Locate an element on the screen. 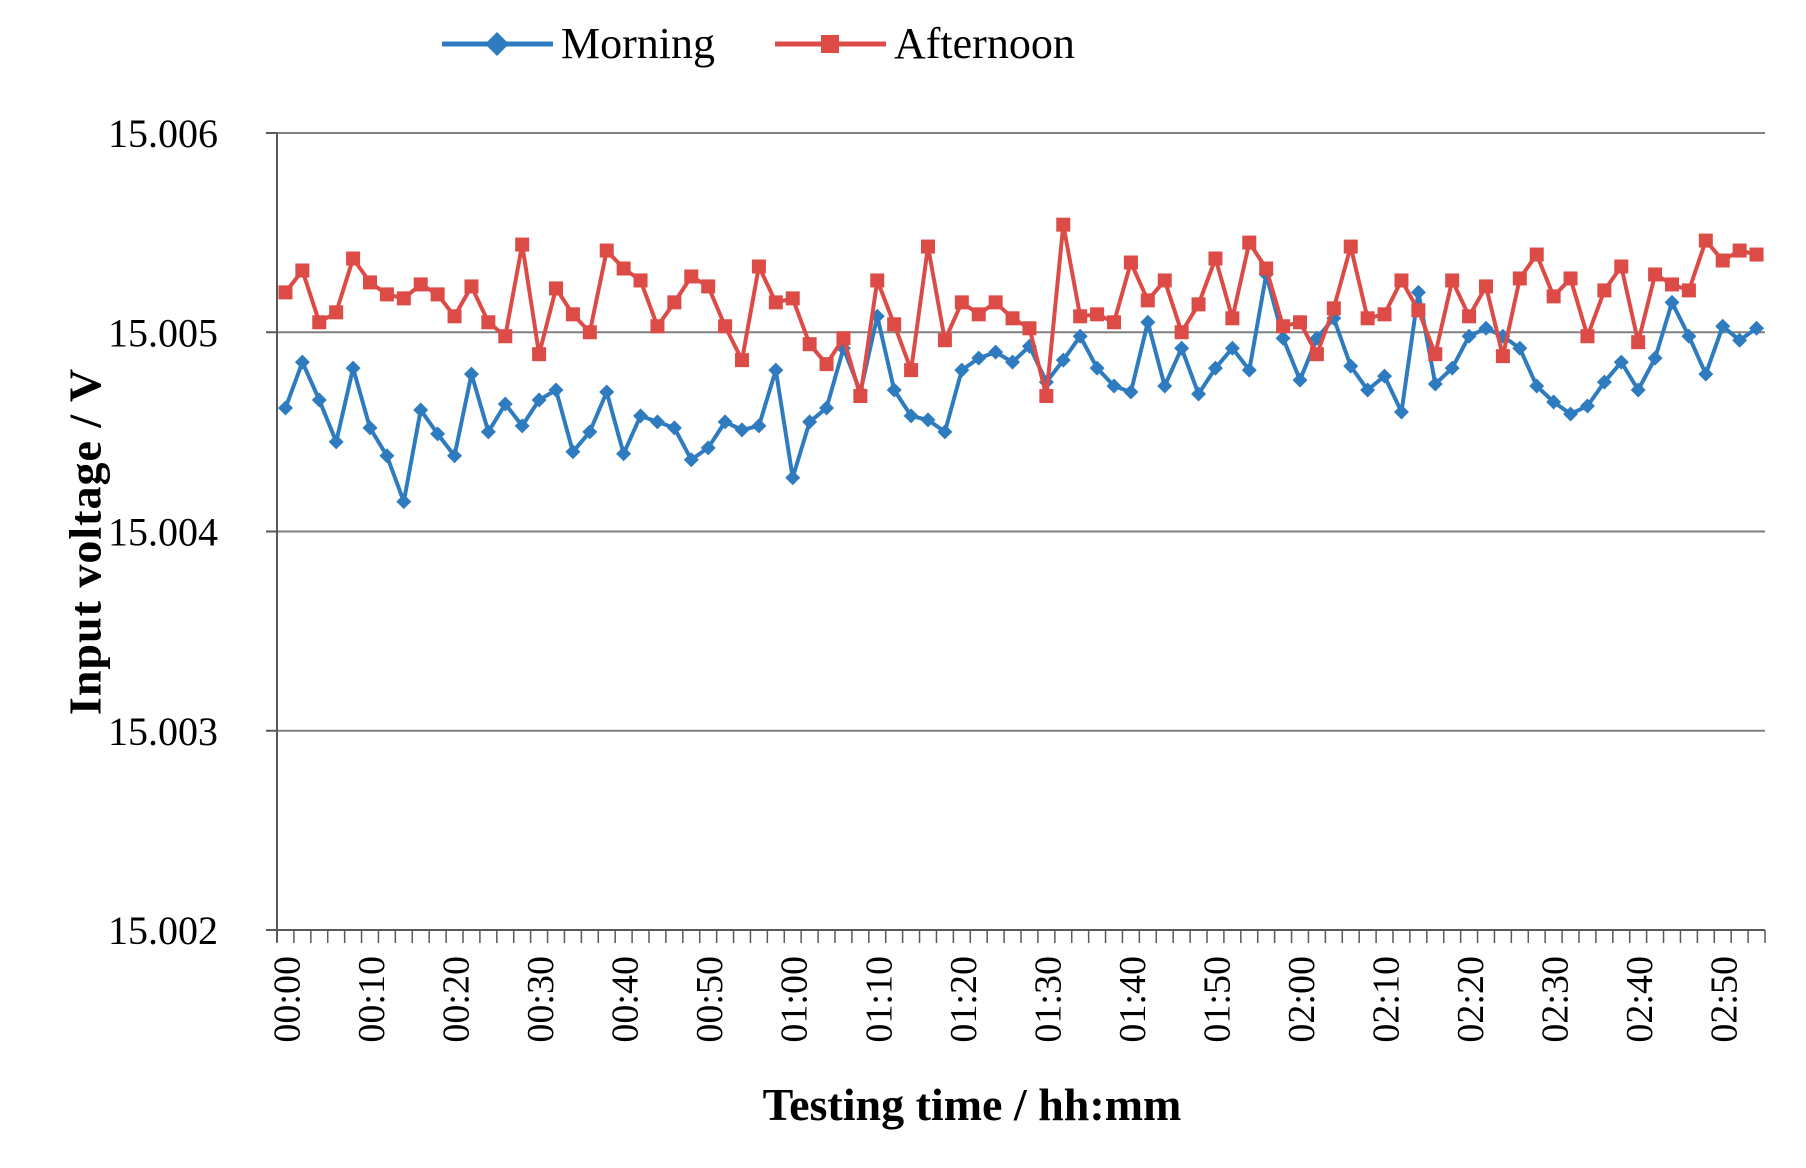 This screenshot has height=1168, width=1806. x-tick-label: 02:40 is located at coordinates (1640, 999).